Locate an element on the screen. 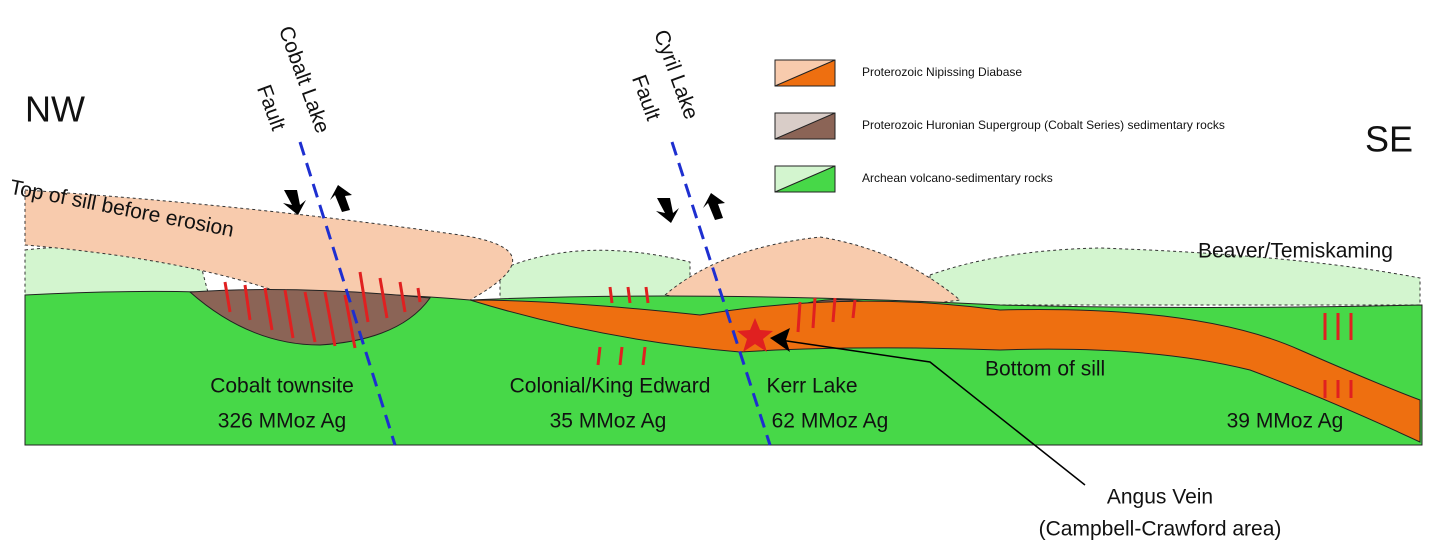 Image resolution: width=1442 pixels, height=550 pixels. direction-label: NW is located at coordinates (55, 109).